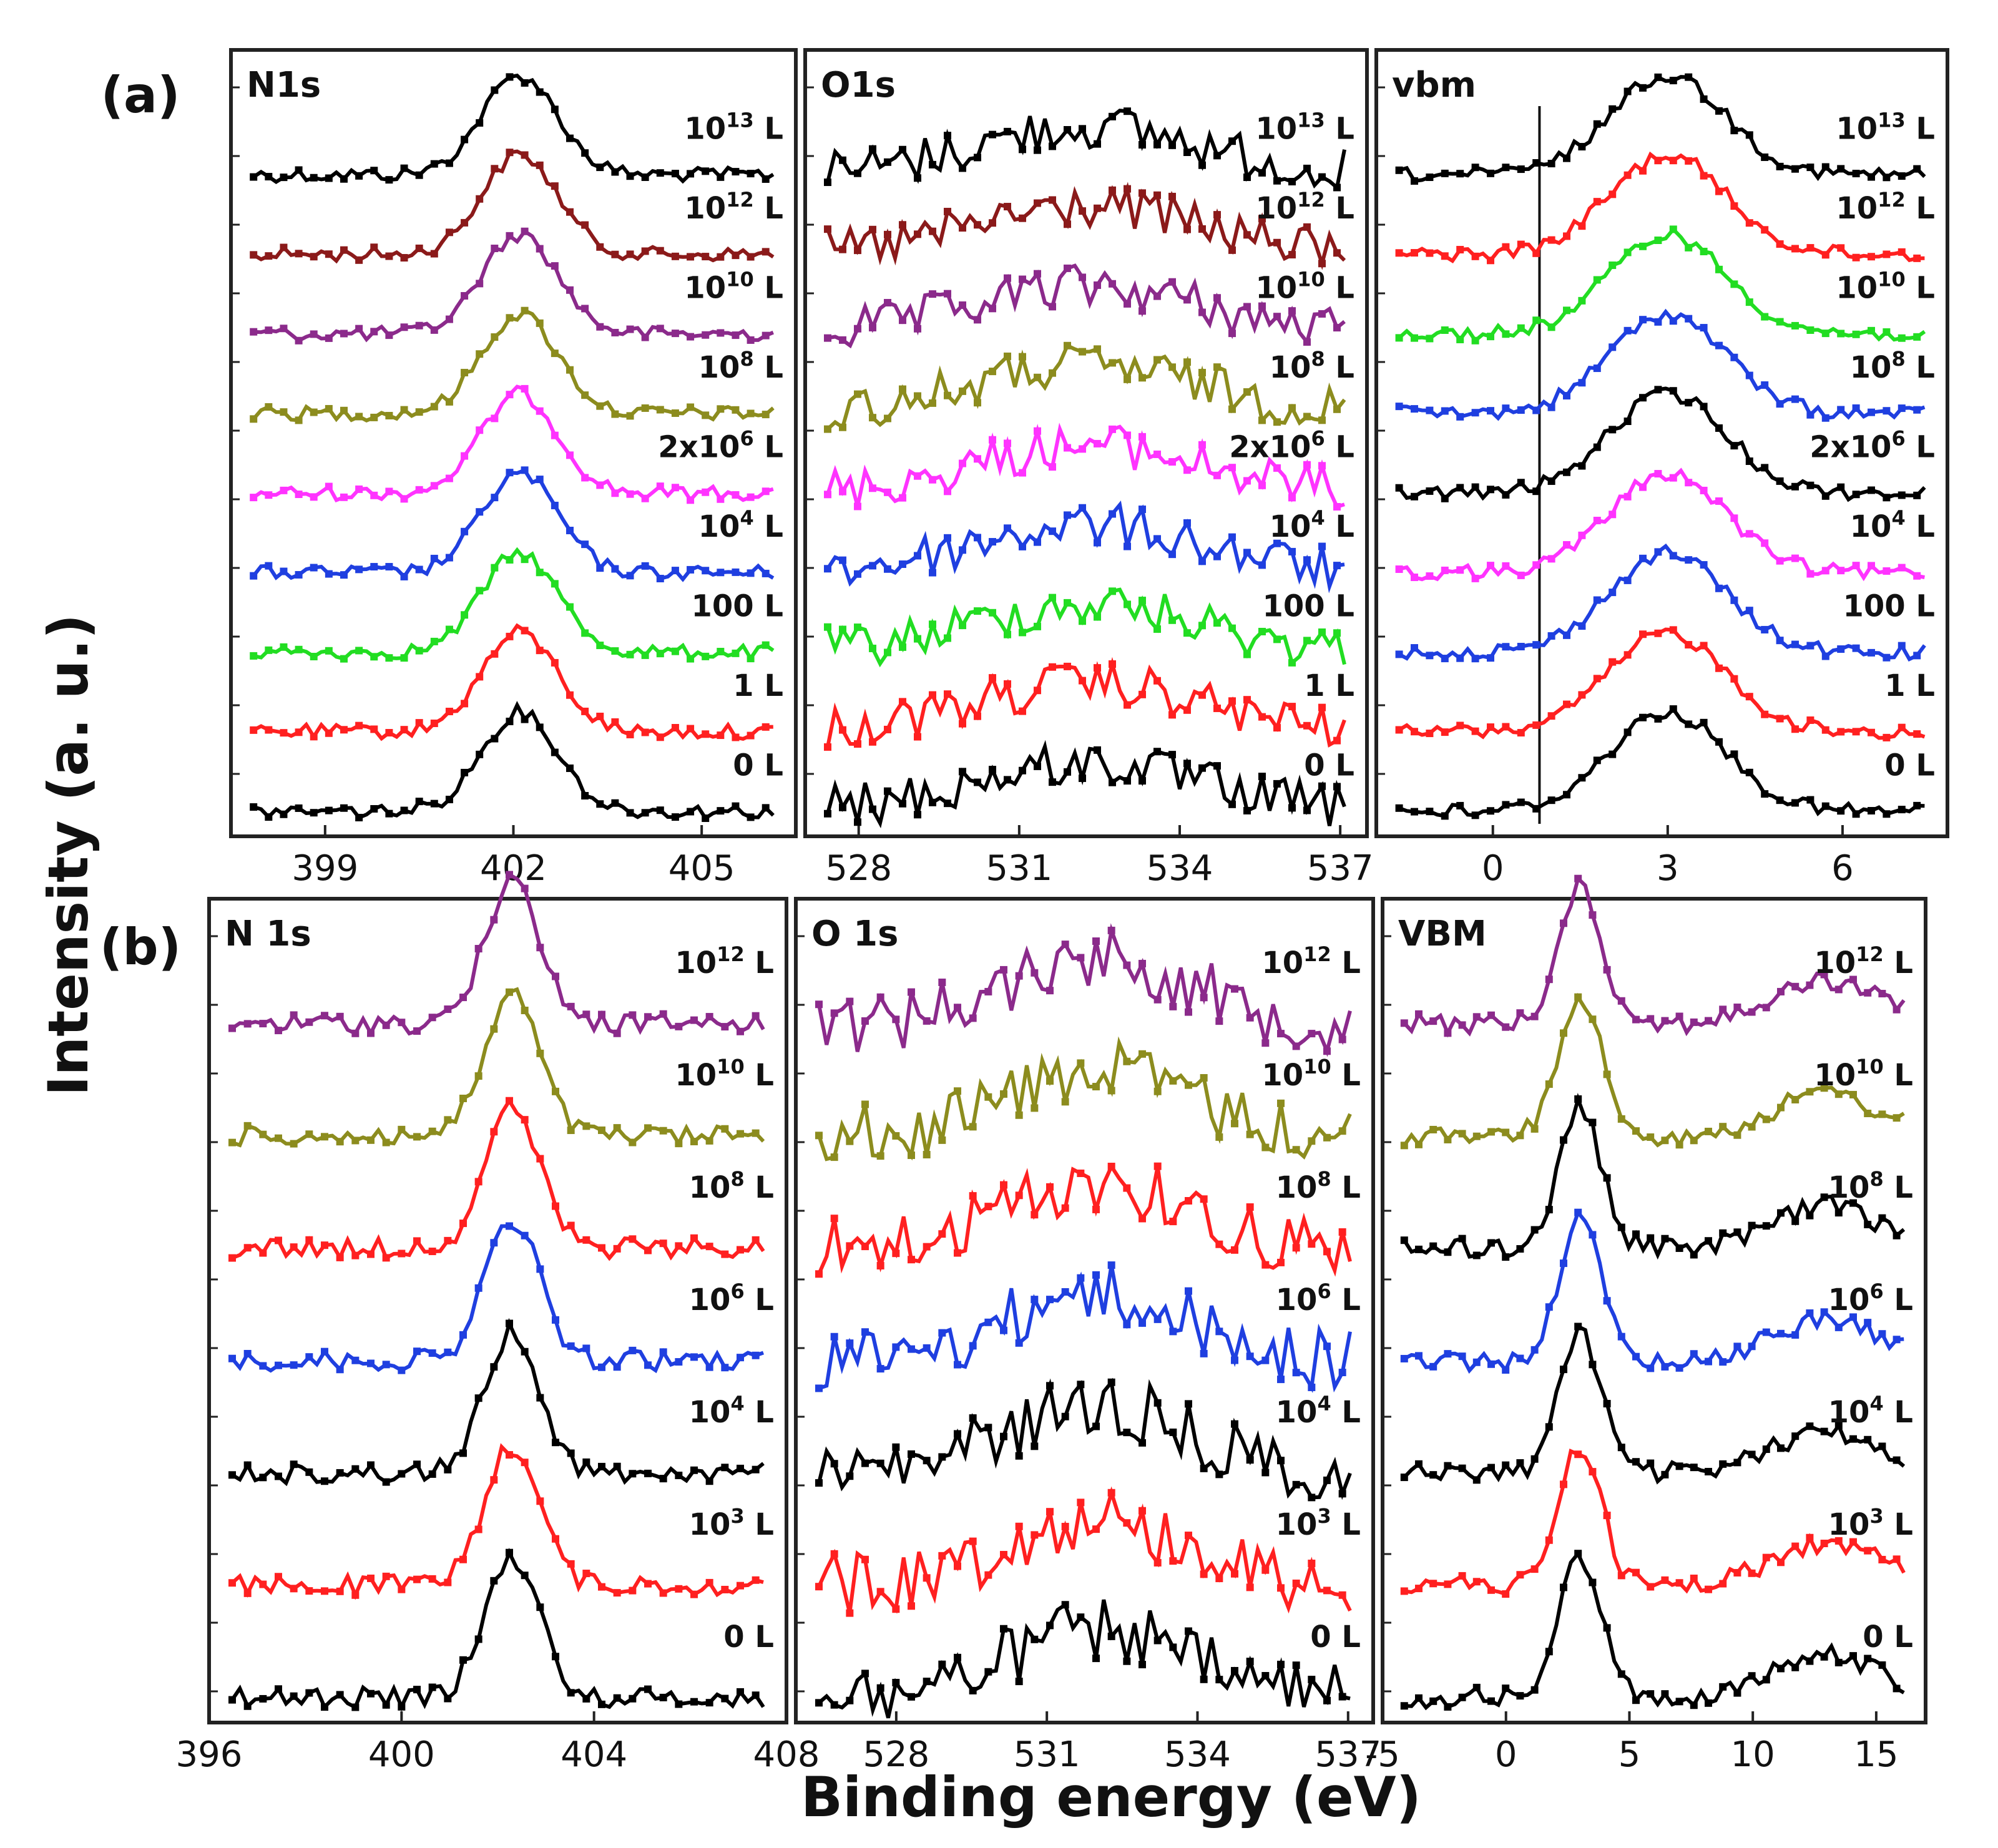 This screenshot has width=1998, height=1848. Describe the element at coordinates (1888, 1637) in the screenshot. I see `curve-label: 0 L` at that location.